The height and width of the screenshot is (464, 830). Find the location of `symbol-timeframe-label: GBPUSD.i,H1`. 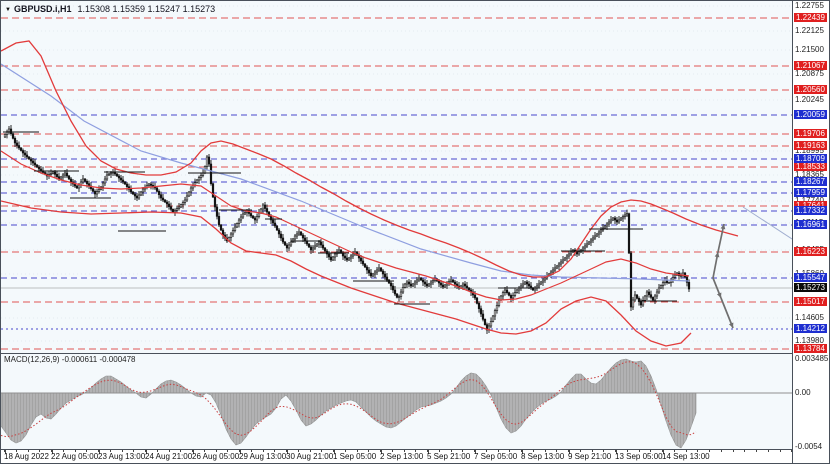

symbol-timeframe-label: GBPUSD.i,H1 is located at coordinates (42, 9).